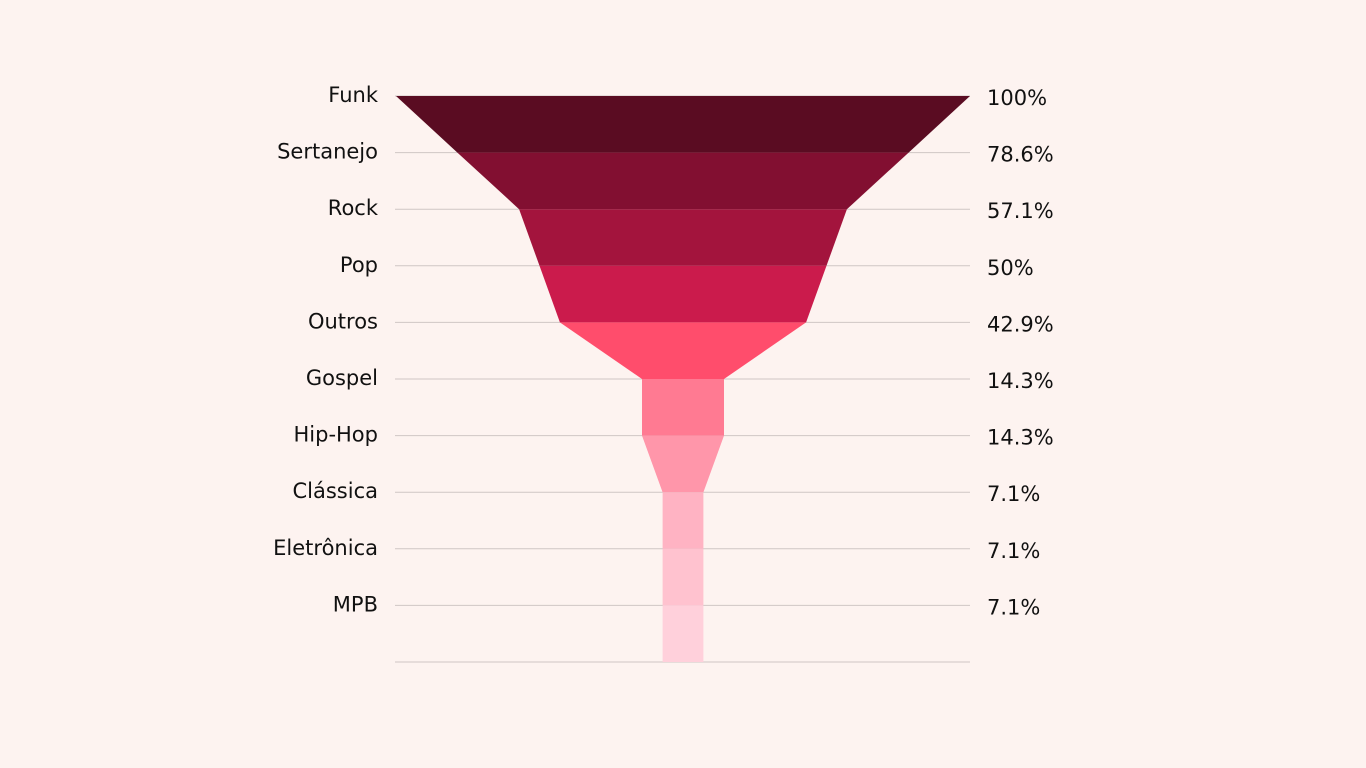  Describe the element at coordinates (683, 520) in the screenshot. I see `funnel-segment-cl-ssica` at that location.